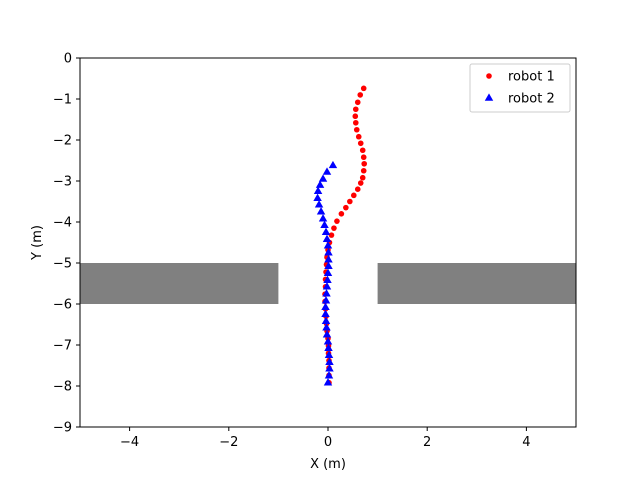 This screenshot has height=480, width=640. Describe the element at coordinates (62, 428) in the screenshot. I see `y-tick-label: −9` at that location.